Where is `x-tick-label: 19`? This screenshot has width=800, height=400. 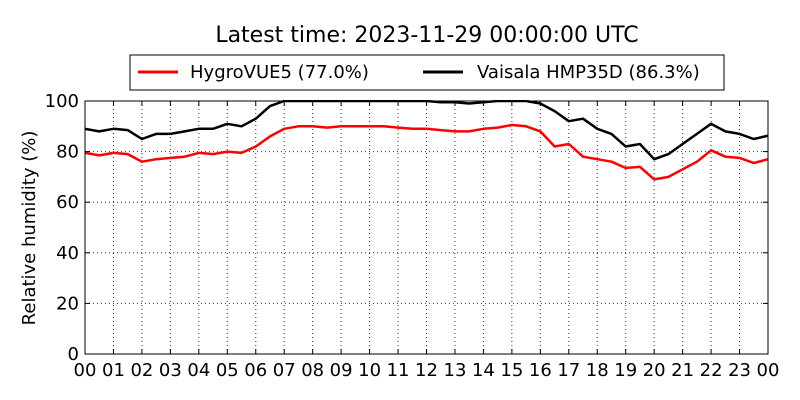 x-tick-label: 19 is located at coordinates (625, 370).